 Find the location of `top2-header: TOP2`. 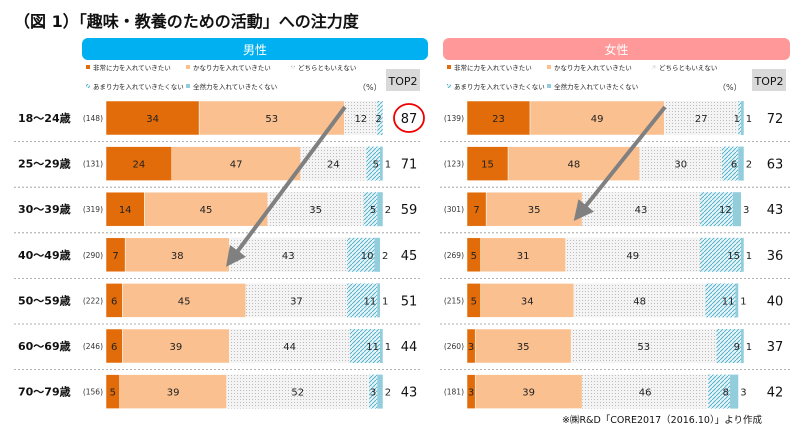

top2-header: TOP2 is located at coordinates (768, 81).